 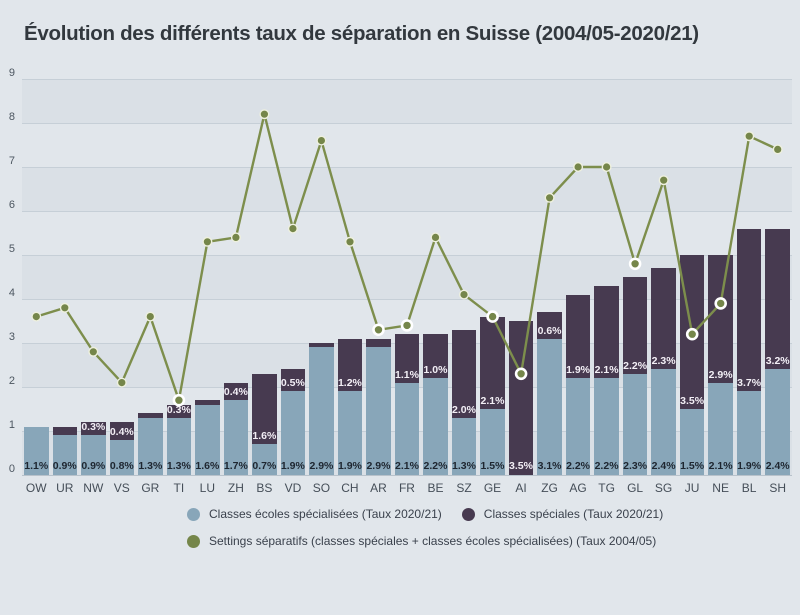 What do you see at coordinates (720, 466) in the screenshot?
I see `bottom-value-label: 2.1%` at bounding box center [720, 466].